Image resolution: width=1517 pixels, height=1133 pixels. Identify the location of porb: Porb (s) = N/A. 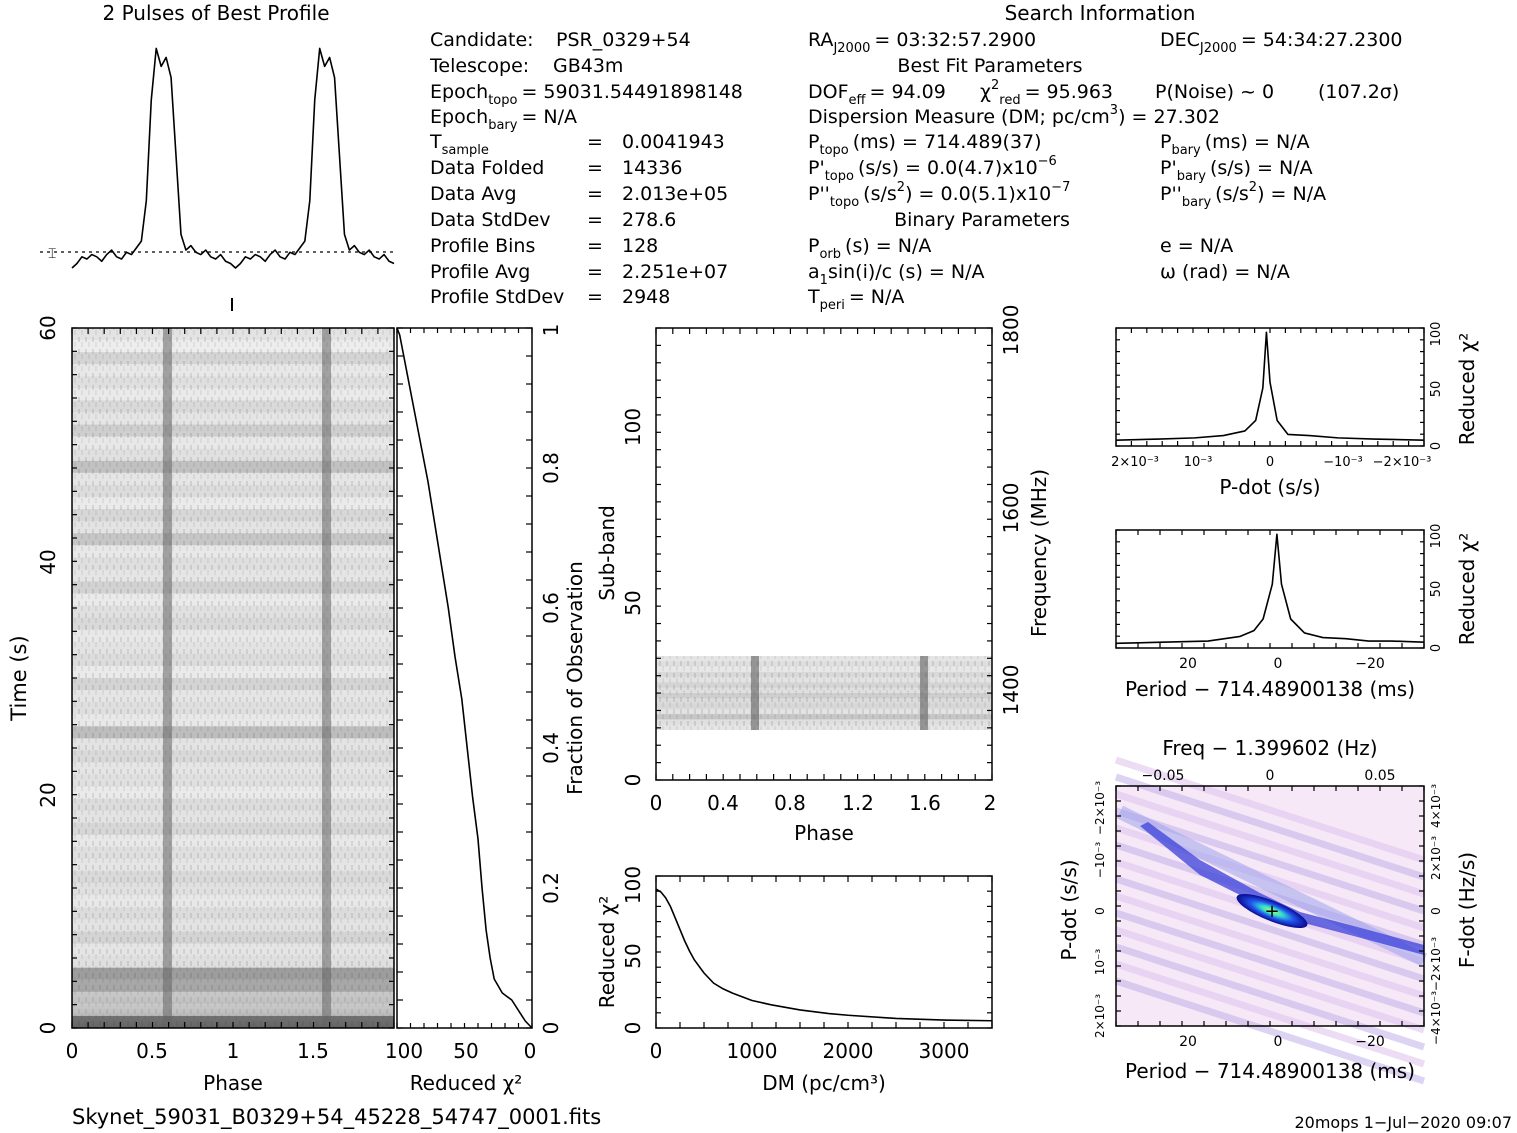
(869, 248).